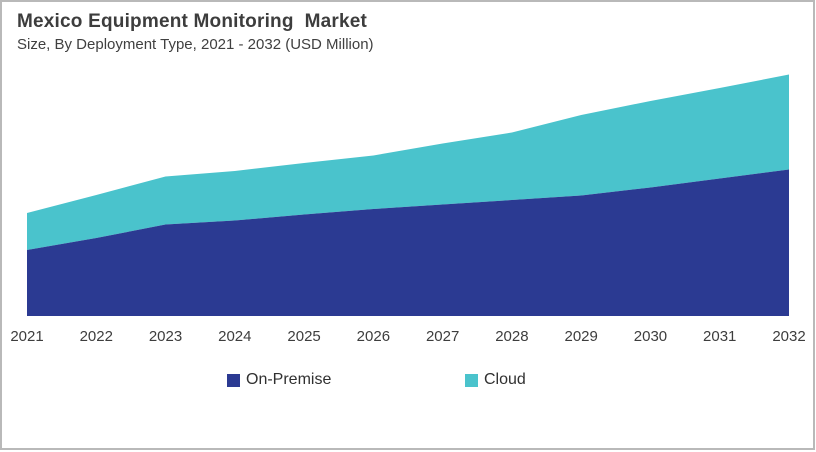 The height and width of the screenshot is (452, 816). I want to click on legend-item-cloud: Cloud, so click(495, 380).